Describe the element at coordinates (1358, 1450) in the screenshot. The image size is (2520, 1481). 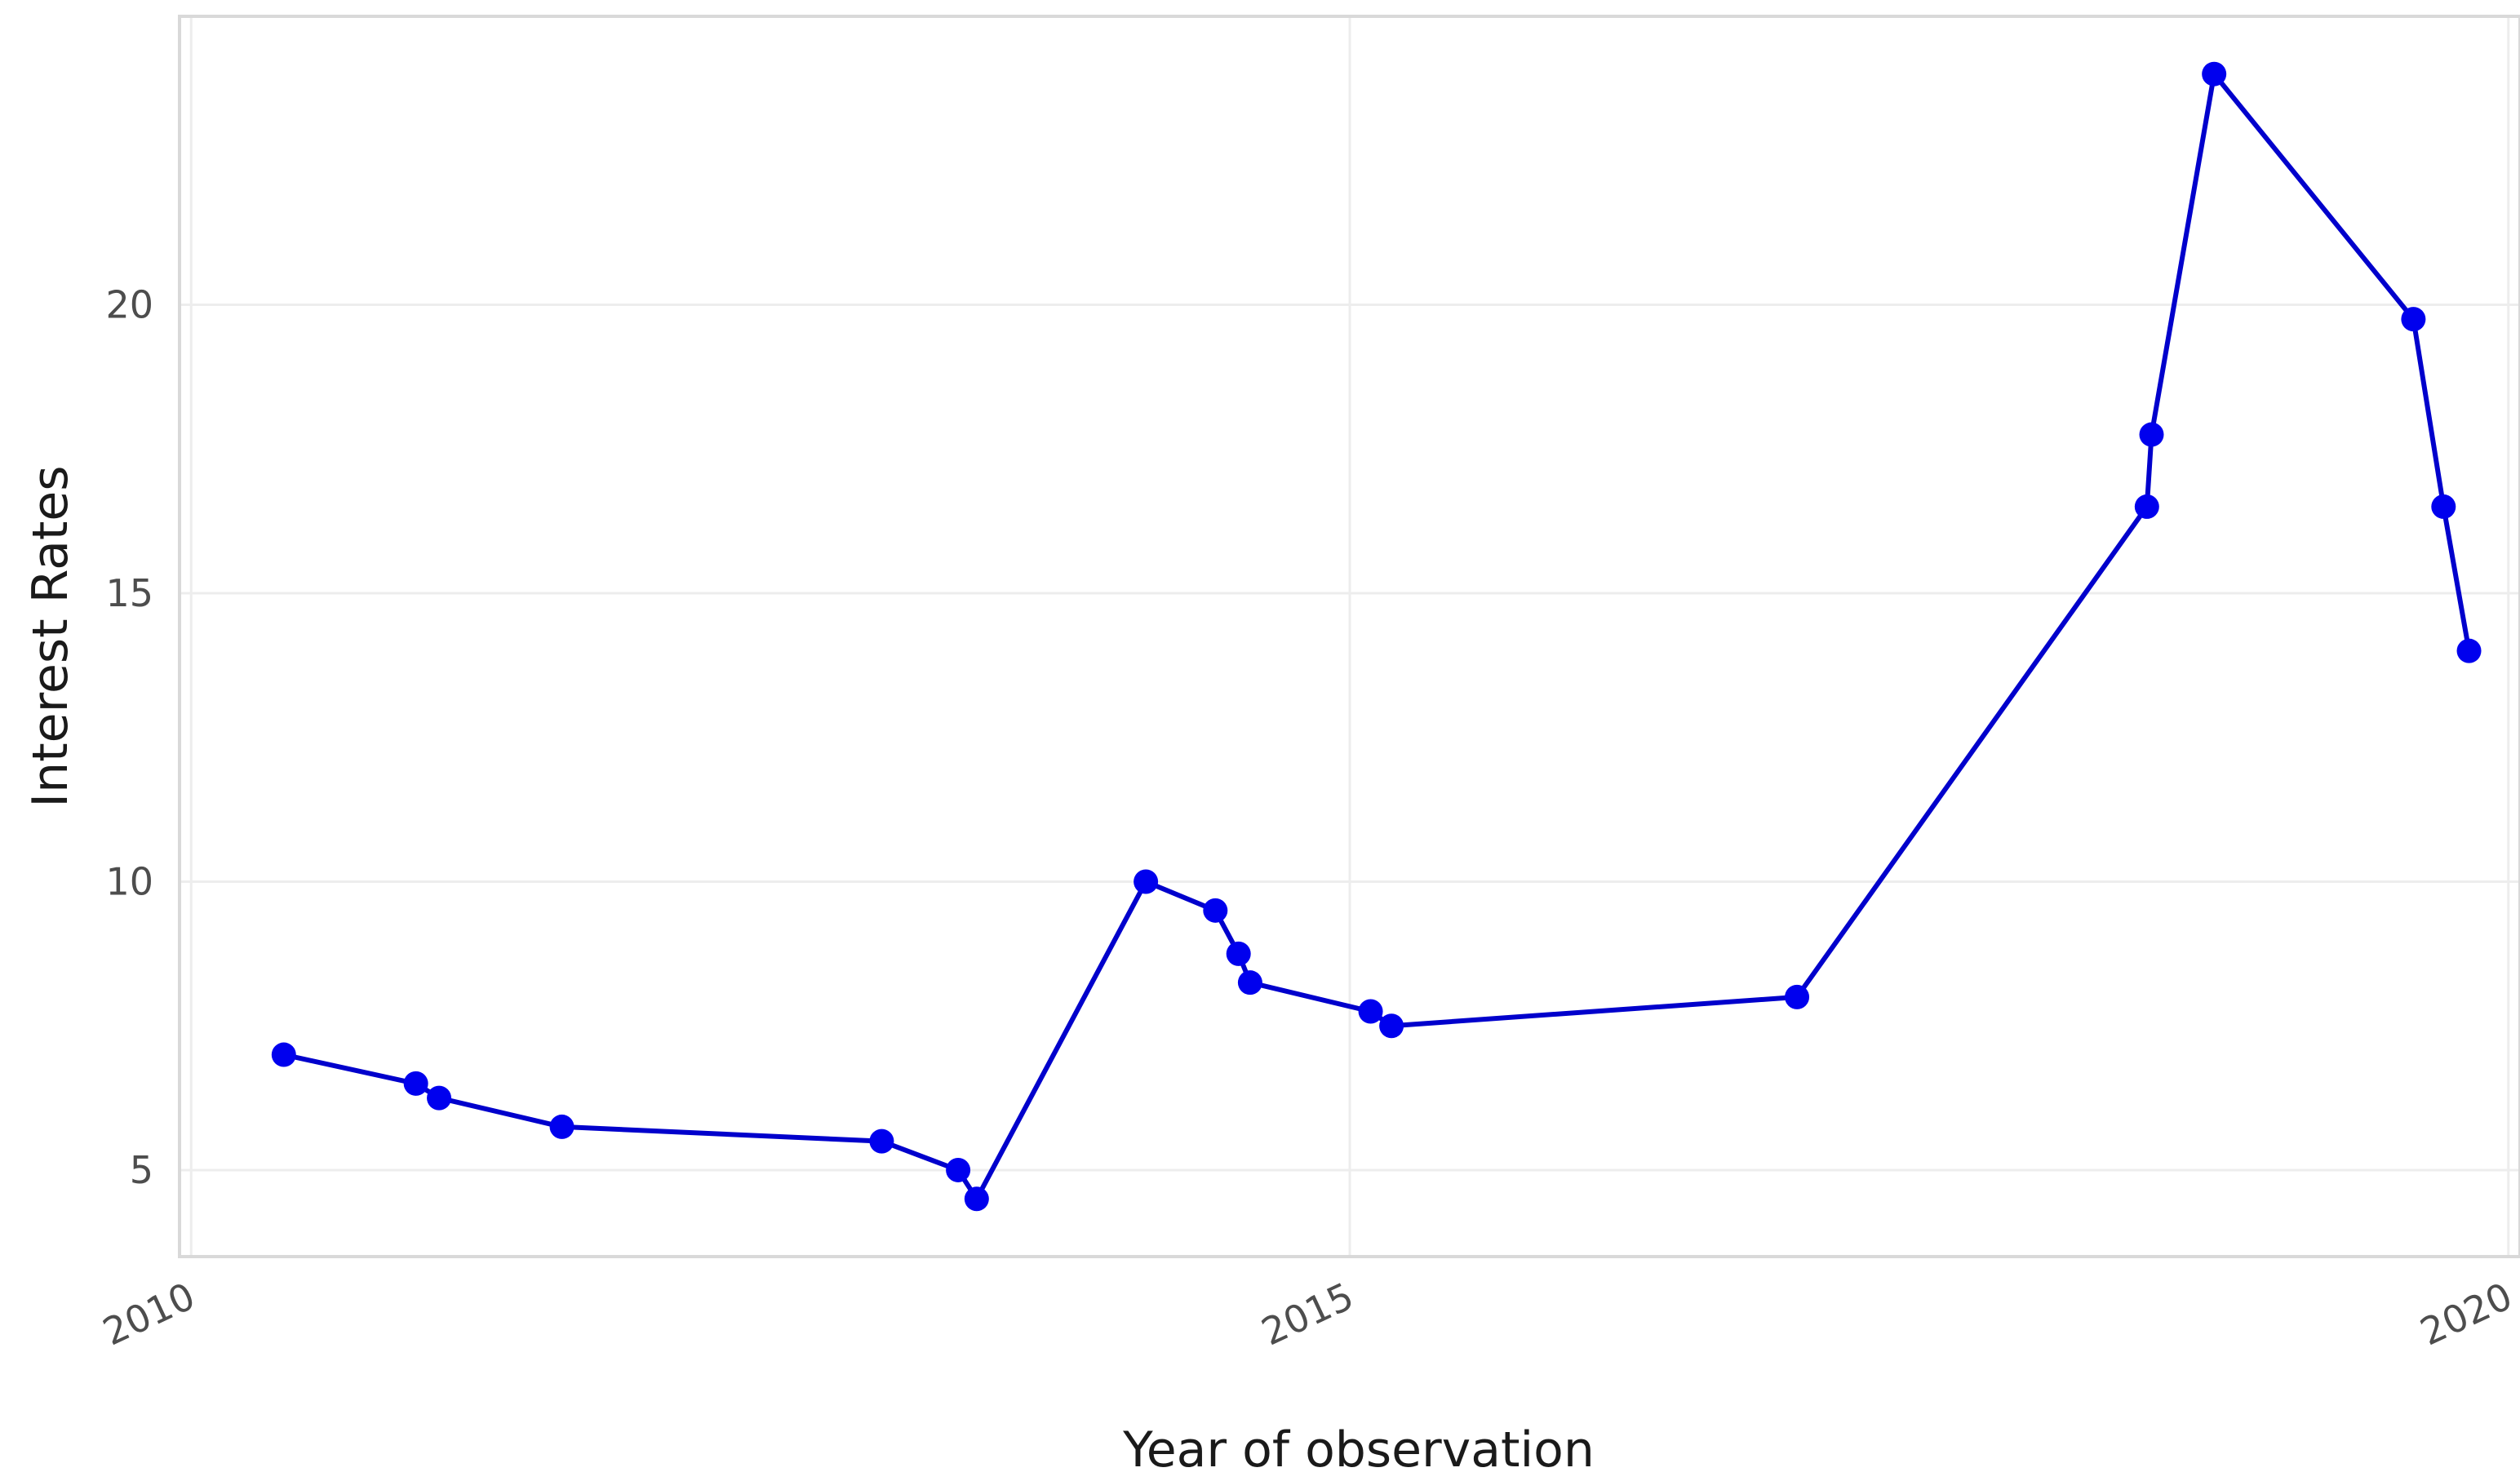
I see `x-axis-title: Year of observation` at that location.